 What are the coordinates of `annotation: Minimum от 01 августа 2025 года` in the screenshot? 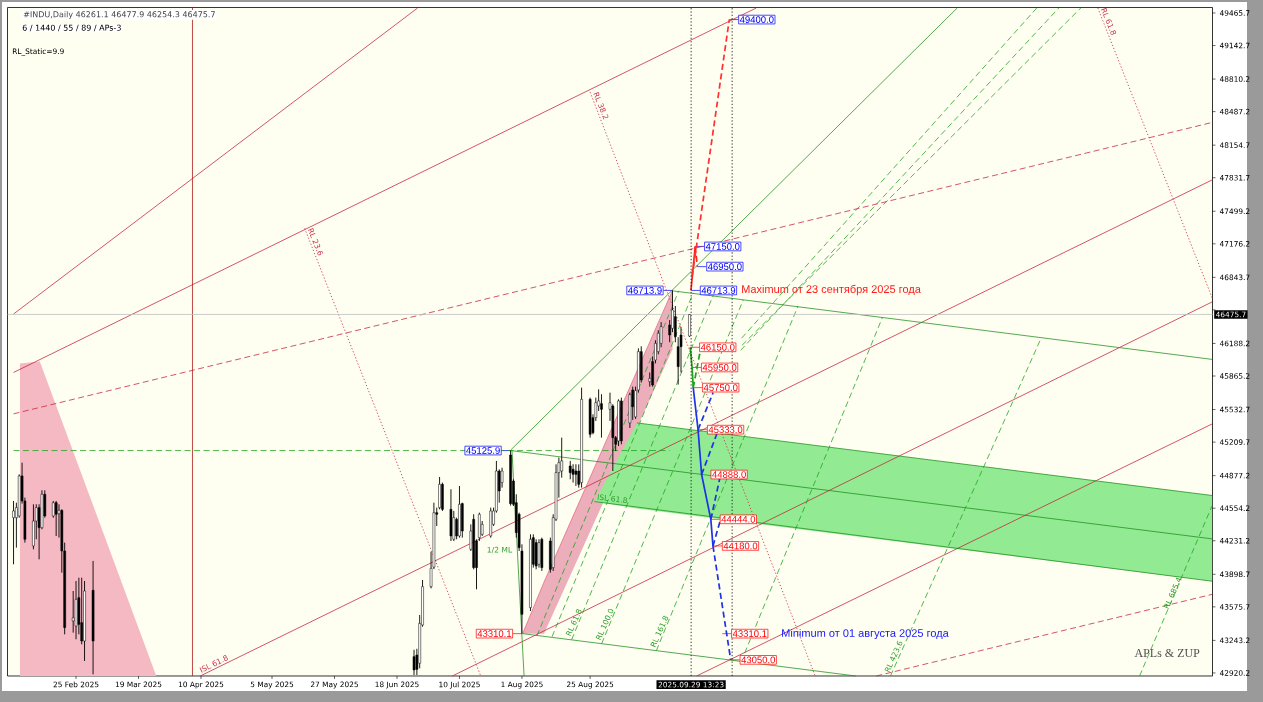 It's located at (865, 634).